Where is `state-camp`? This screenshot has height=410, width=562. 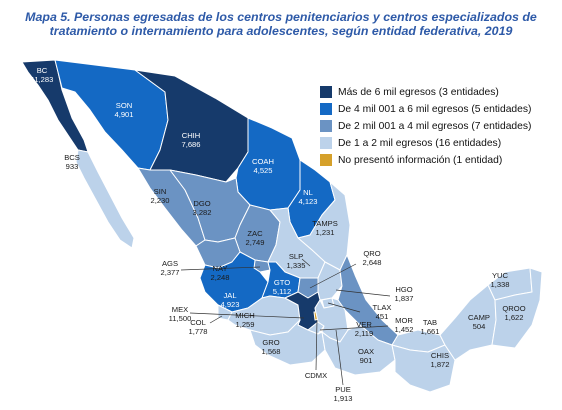 state-camp is located at coordinates (468, 322).